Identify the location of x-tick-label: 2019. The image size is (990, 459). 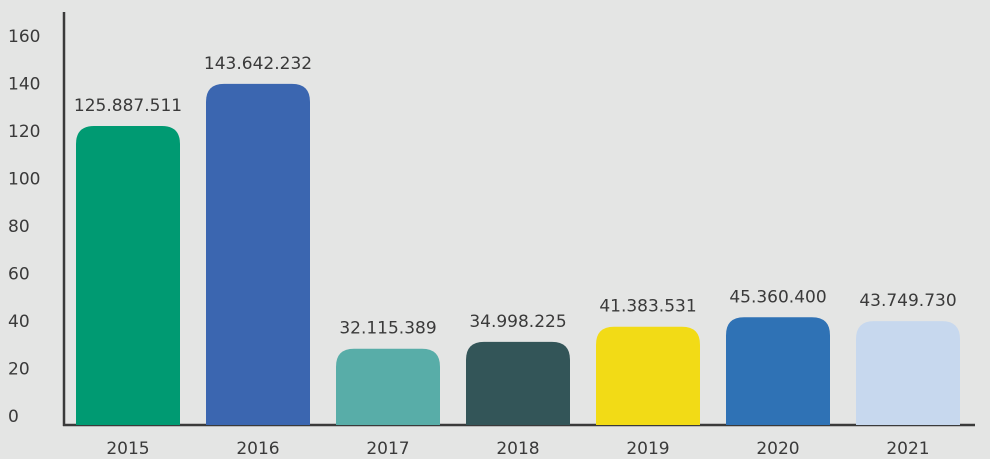
(647, 449).